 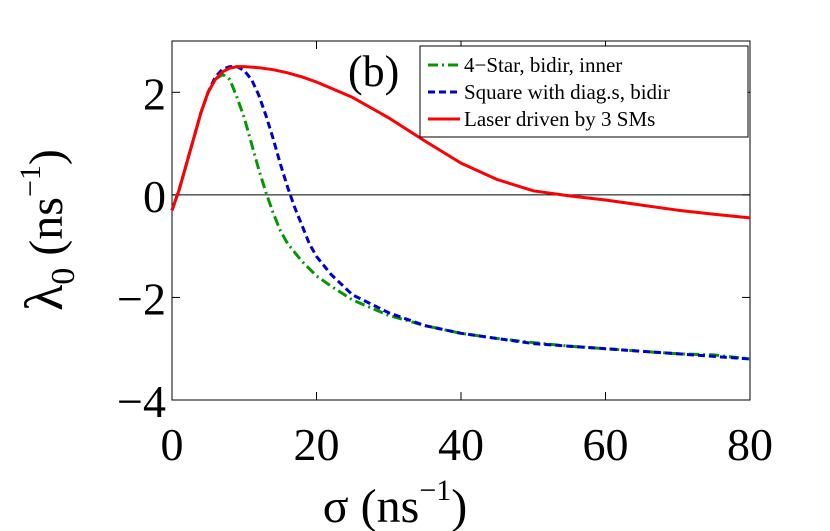 I want to click on y-axis-unit-exp: −1, so click(x=30, y=181).